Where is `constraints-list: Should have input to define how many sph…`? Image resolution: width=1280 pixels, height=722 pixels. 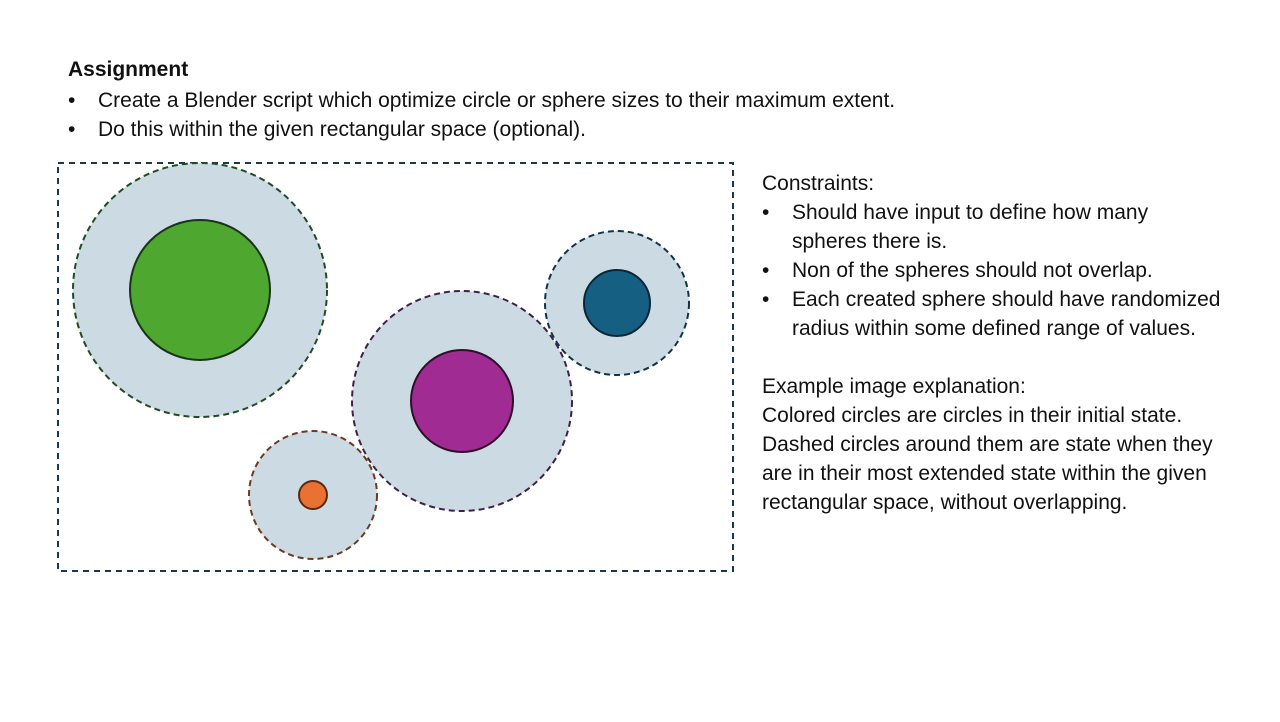
constraints-list: Should have input to define how many sph… is located at coordinates (992, 270).